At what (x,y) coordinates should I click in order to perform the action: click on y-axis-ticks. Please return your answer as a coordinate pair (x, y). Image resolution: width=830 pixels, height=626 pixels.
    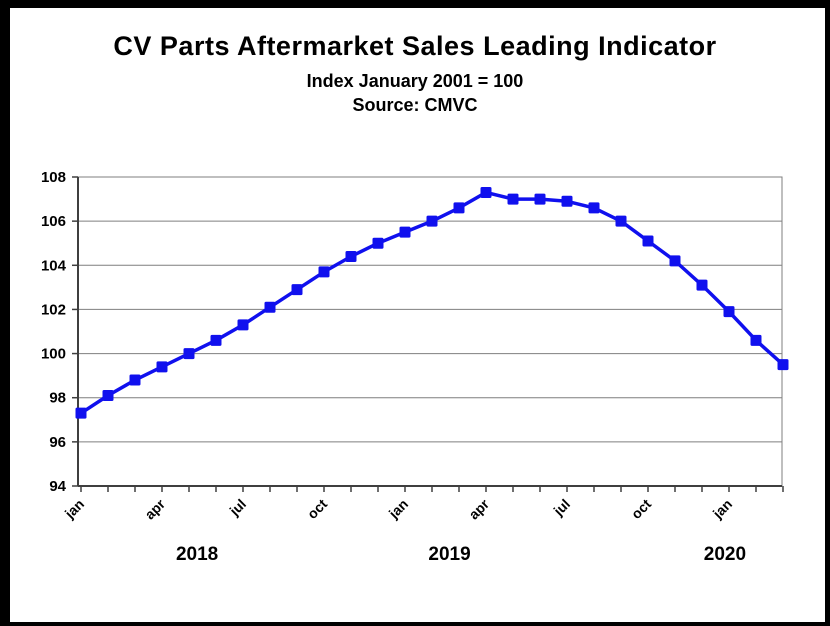
    Looking at the image, I should click on (75, 331).